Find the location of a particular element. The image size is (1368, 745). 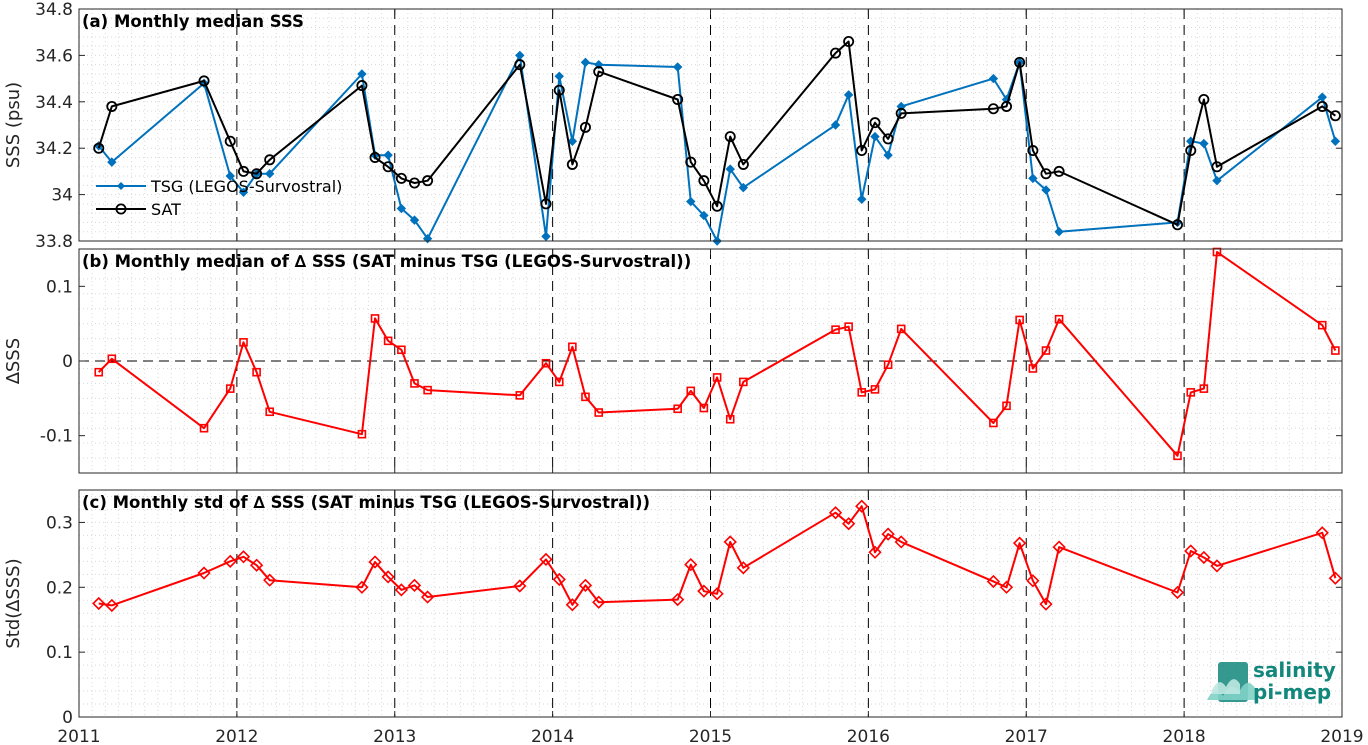

y-tick-label: 0.2 is located at coordinates (59, 588).